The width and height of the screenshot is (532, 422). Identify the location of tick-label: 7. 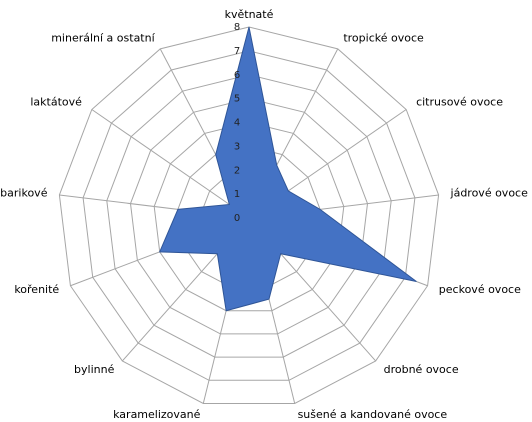
(237, 51).